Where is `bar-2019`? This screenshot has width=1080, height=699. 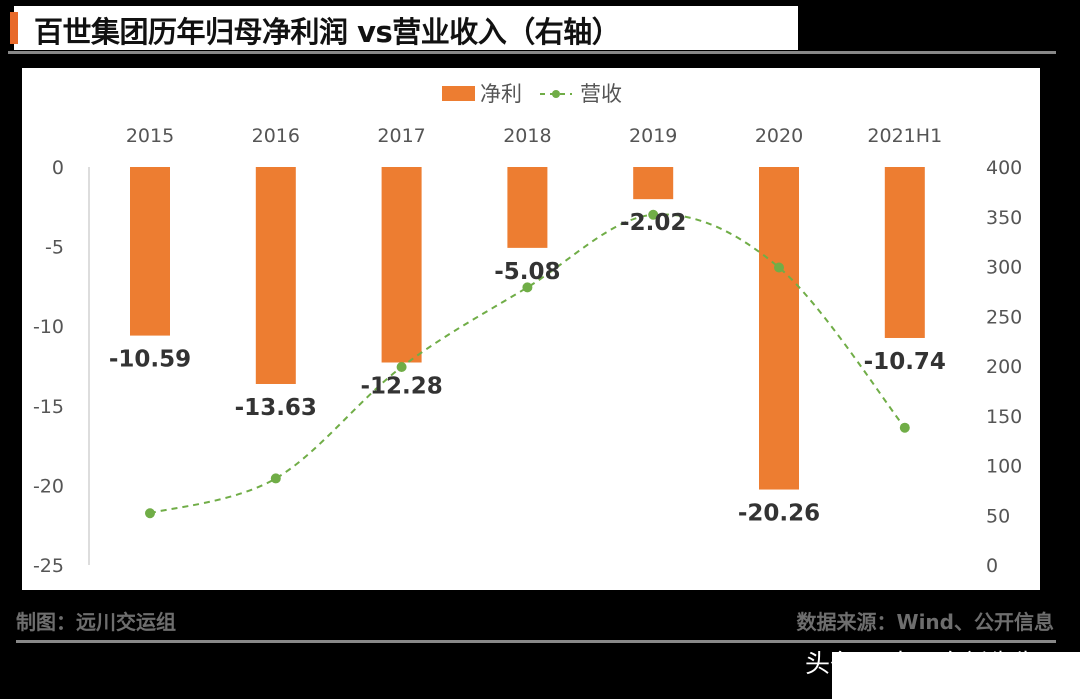
bar-2019 is located at coordinates (653, 183).